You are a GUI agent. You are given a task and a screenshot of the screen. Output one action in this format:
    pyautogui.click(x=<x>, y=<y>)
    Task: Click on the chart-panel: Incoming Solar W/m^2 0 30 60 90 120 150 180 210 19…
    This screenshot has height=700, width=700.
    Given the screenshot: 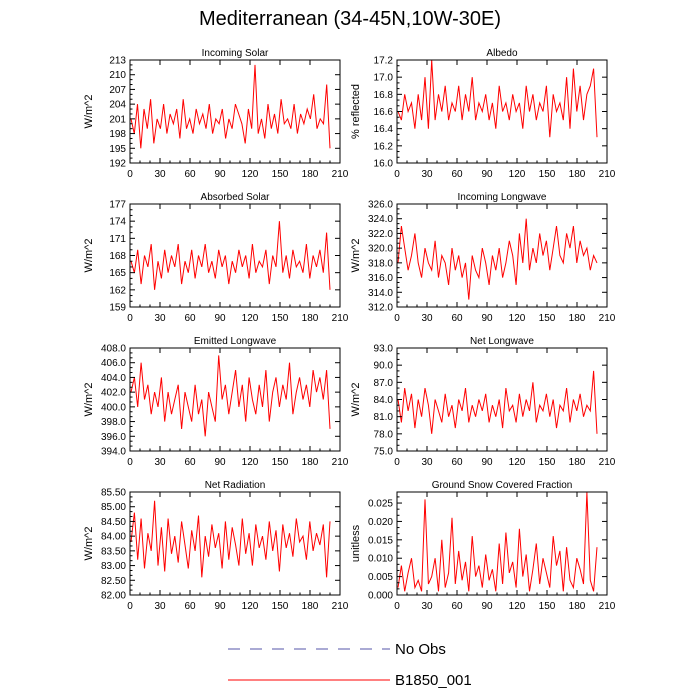 What is the action you would take?
    pyautogui.click(x=216, y=114)
    